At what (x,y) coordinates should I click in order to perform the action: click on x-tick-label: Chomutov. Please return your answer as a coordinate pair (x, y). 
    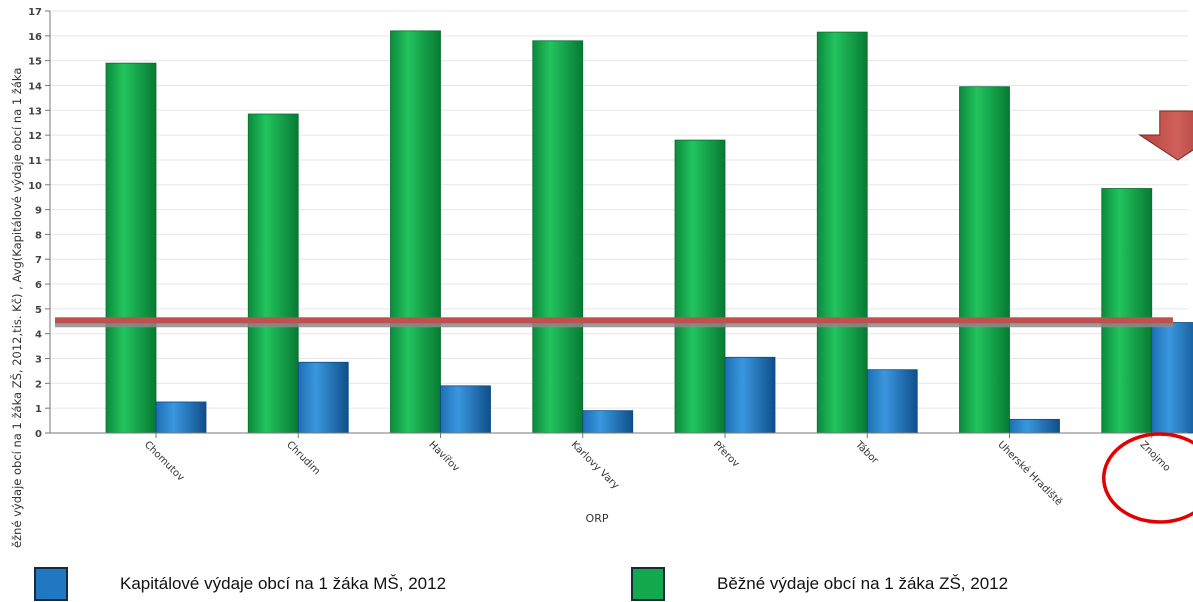
    Looking at the image, I should click on (164, 461).